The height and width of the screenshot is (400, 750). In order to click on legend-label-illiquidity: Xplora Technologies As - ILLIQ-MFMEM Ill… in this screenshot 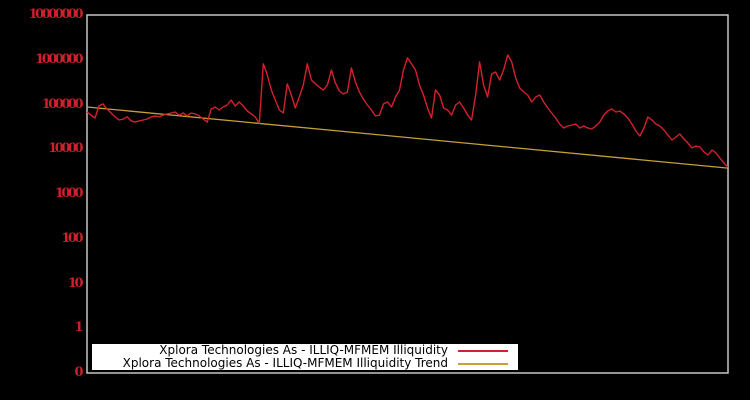, I will do `click(303, 350)`.